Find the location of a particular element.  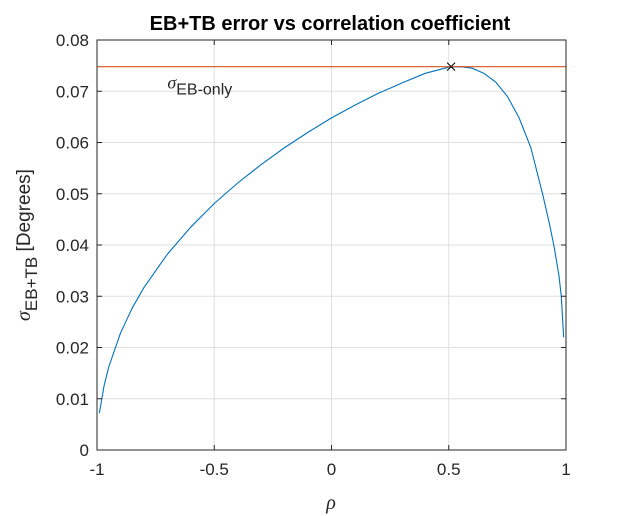

y-axis-unit: [Degrees] is located at coordinates (24, 213).